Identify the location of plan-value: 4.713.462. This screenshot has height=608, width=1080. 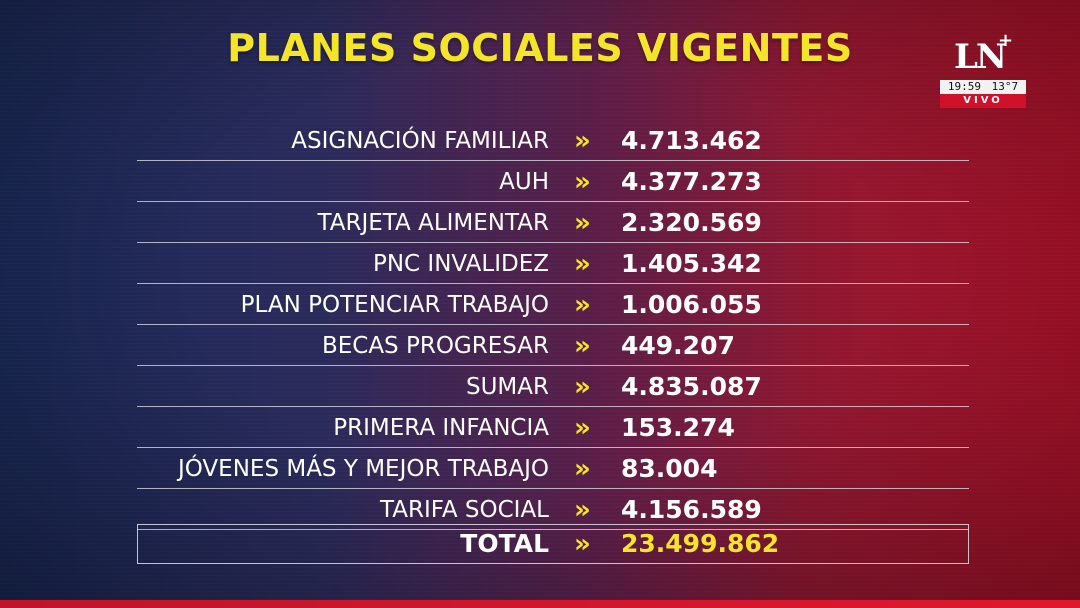
(691, 140).